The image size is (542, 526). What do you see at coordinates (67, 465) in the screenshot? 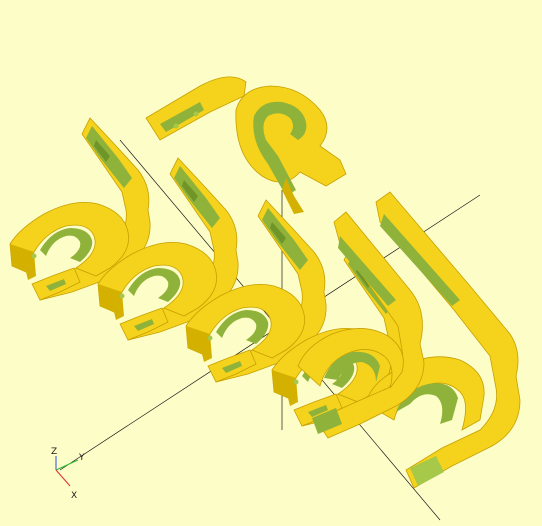
I see `y-axis-indicator` at bounding box center [67, 465].